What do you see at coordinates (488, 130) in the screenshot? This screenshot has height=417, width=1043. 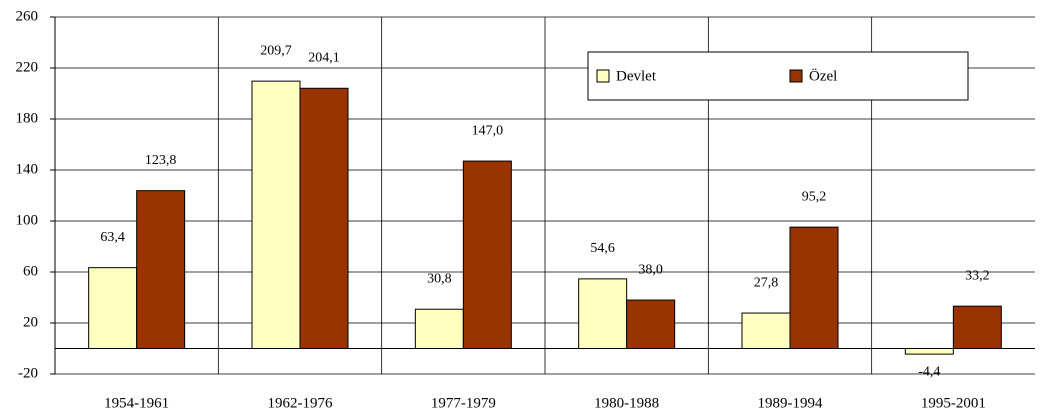 I see `data-label: 147,0` at bounding box center [488, 130].